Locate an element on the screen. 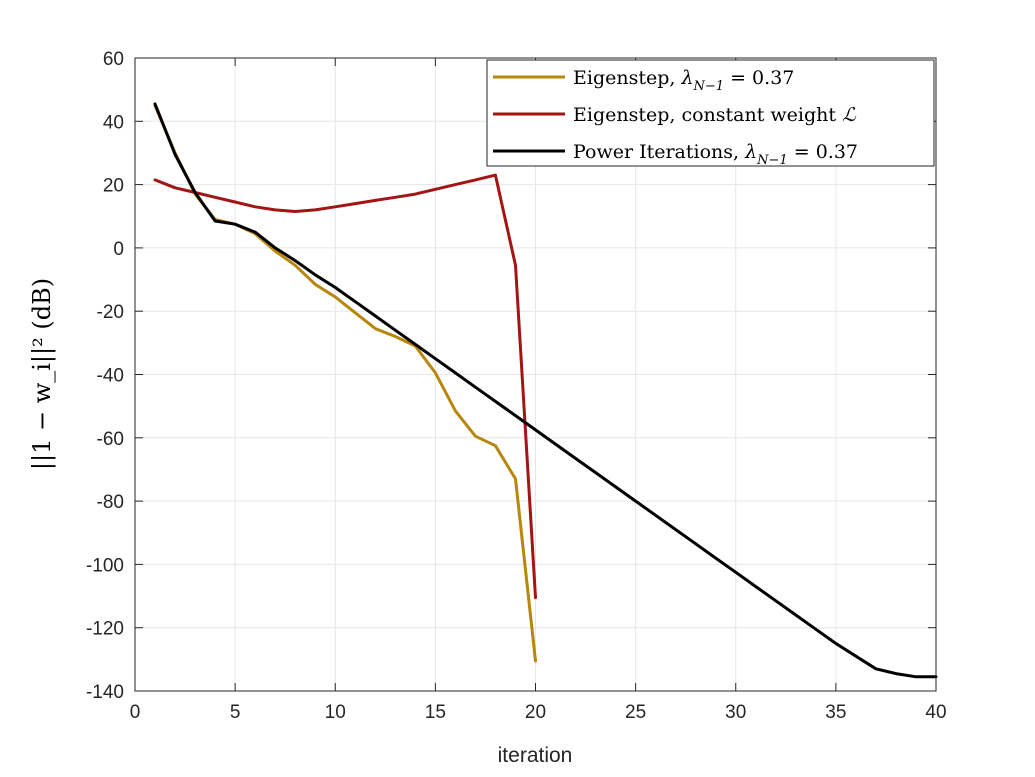 The image size is (1035, 777). y-tick-label: 0 is located at coordinates (118, 249).